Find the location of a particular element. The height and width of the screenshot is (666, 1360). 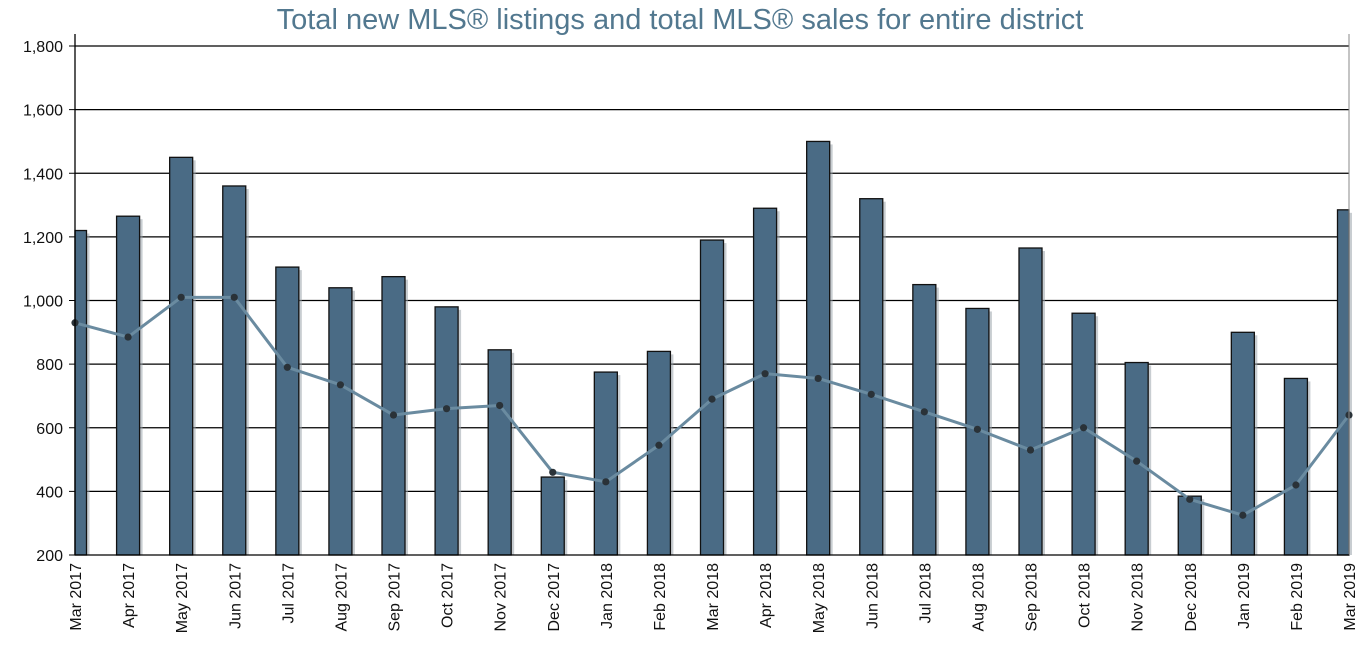

x-tick-label: Mar 2018 is located at coordinates (713, 597).